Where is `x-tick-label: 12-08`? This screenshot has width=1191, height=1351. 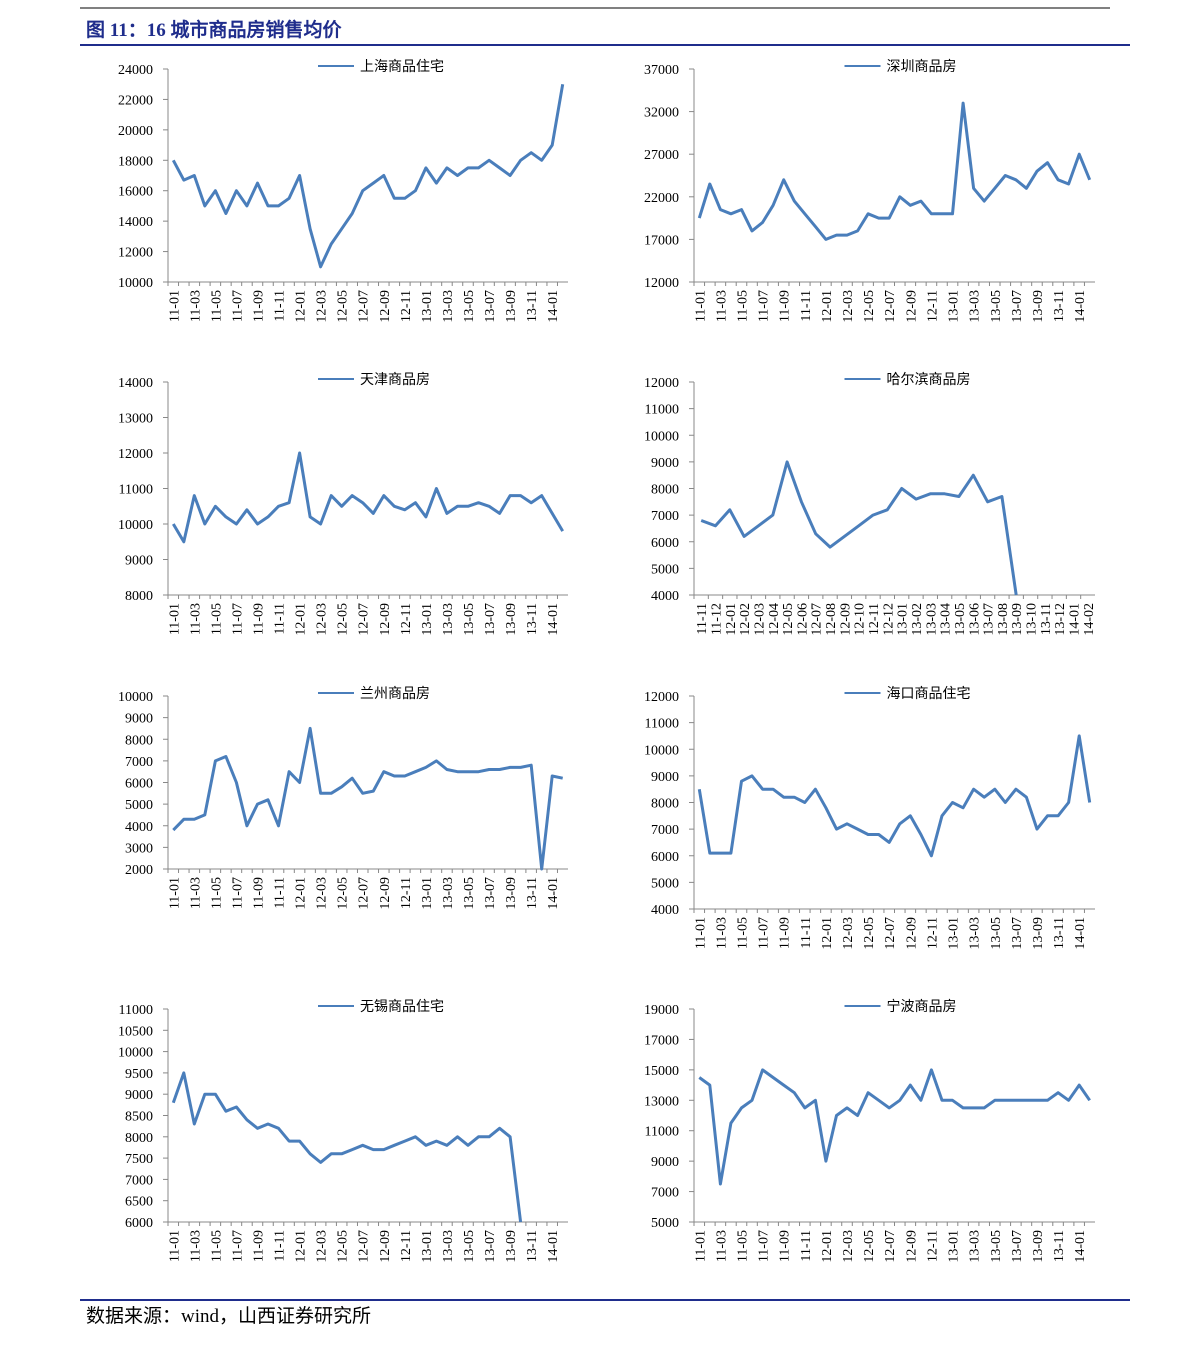 x-tick-label: 12-08 is located at coordinates (831, 619).